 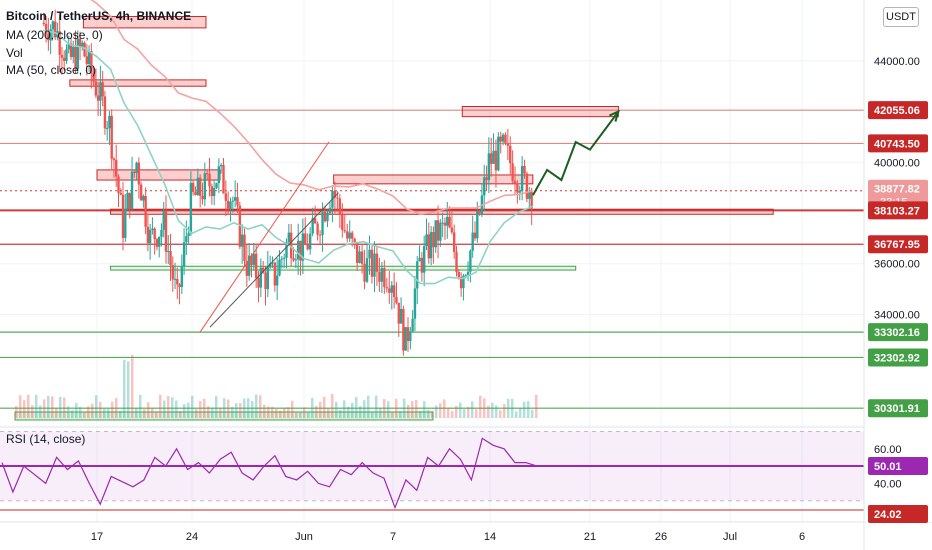 What do you see at coordinates (897, 409) in the screenshot?
I see `price-level-tag: 30301.91` at bounding box center [897, 409].